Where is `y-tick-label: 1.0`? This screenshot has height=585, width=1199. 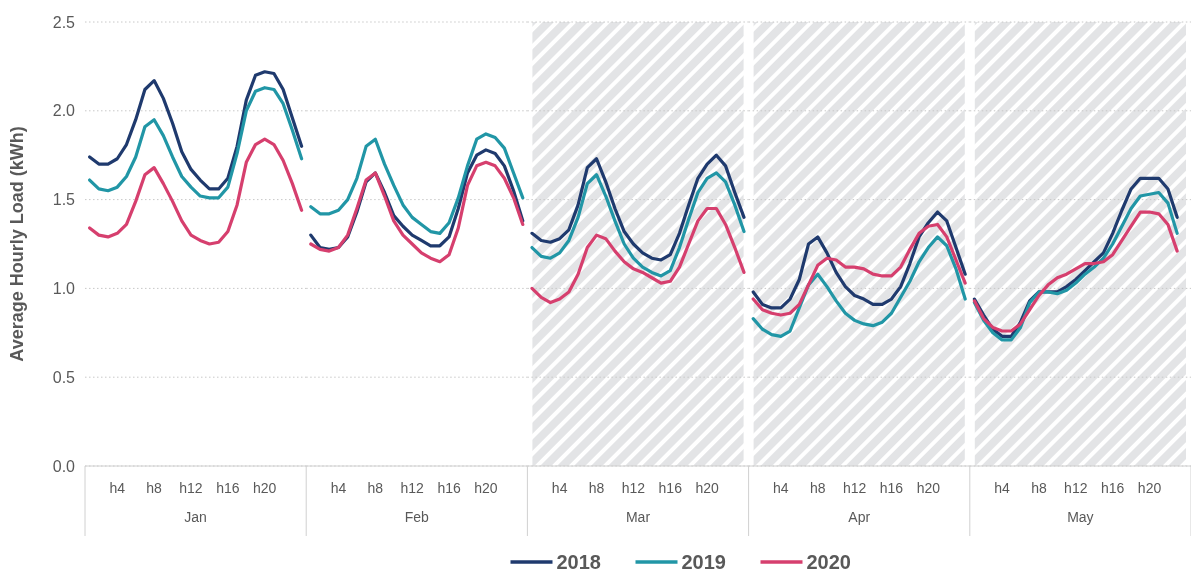
y-tick-label: 1.0 is located at coordinates (64, 288).